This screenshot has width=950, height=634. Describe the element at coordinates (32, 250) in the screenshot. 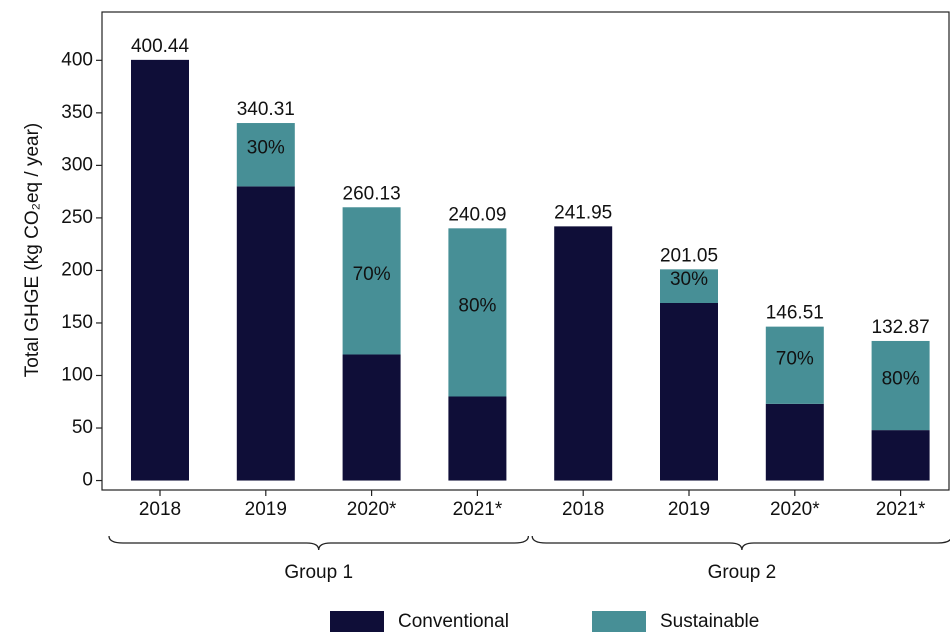

I see `y-axis-label: Total GHGE (kg CO₂eq / year)` at that location.